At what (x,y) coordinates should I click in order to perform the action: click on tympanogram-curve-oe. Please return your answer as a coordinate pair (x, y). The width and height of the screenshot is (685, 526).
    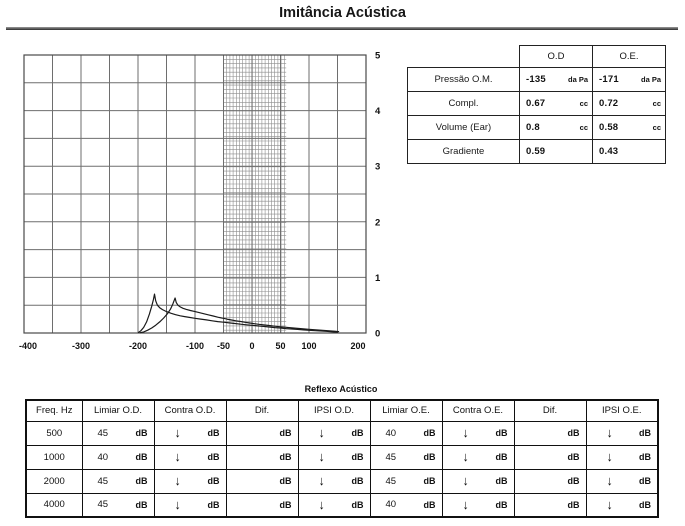
    Looking at the image, I should click on (238, 313).